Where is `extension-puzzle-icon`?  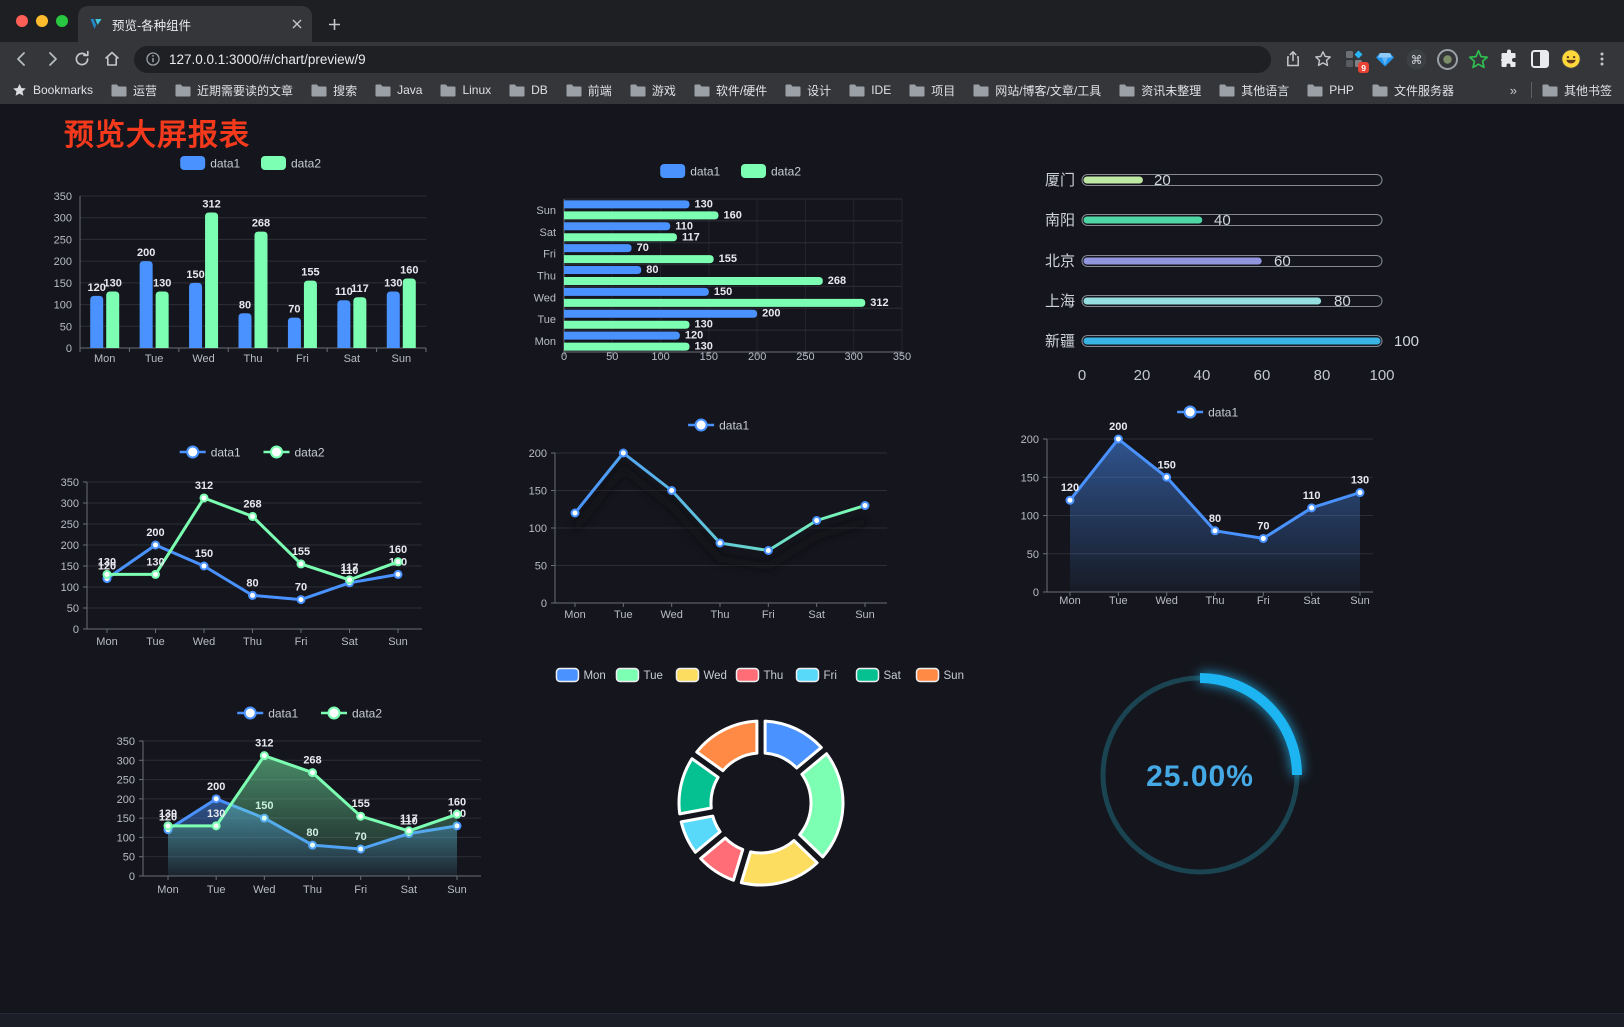 extension-puzzle-icon is located at coordinates (1509, 59).